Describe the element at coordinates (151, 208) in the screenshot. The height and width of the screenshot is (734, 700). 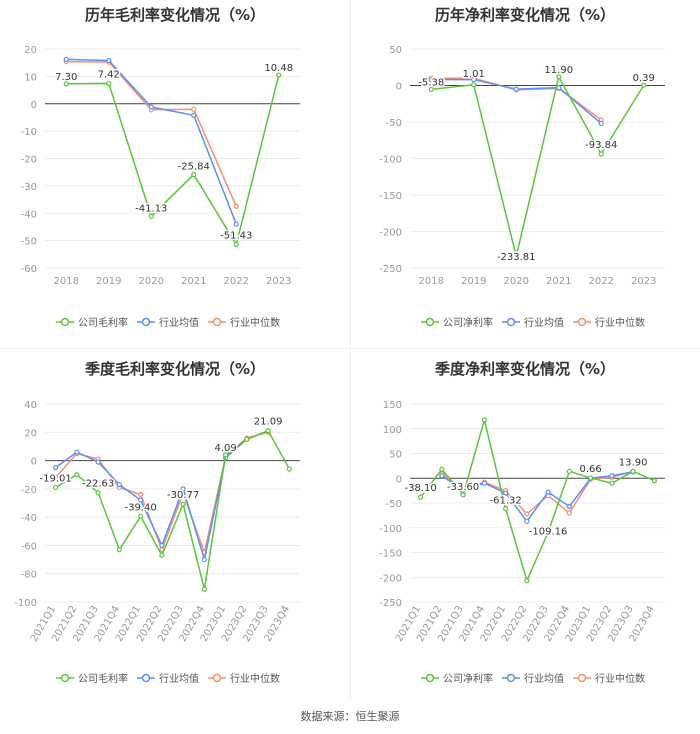
I see `data-label: -41.13` at that location.